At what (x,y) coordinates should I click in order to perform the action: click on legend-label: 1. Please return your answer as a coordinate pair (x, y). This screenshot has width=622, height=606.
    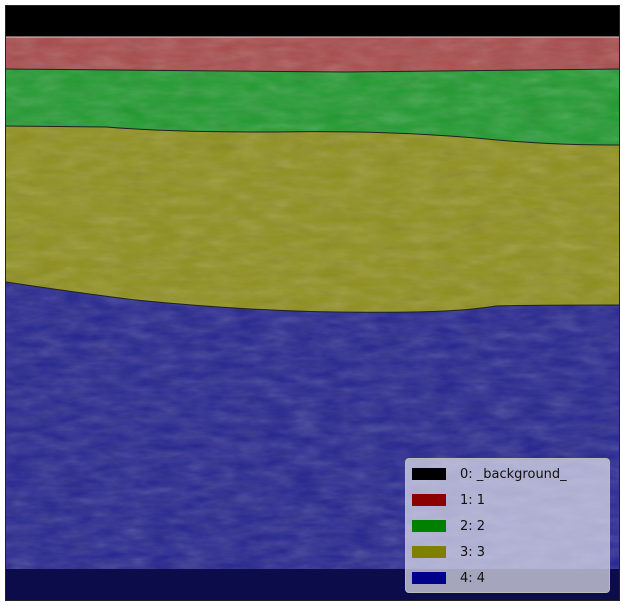
    Looking at the image, I should click on (473, 500).